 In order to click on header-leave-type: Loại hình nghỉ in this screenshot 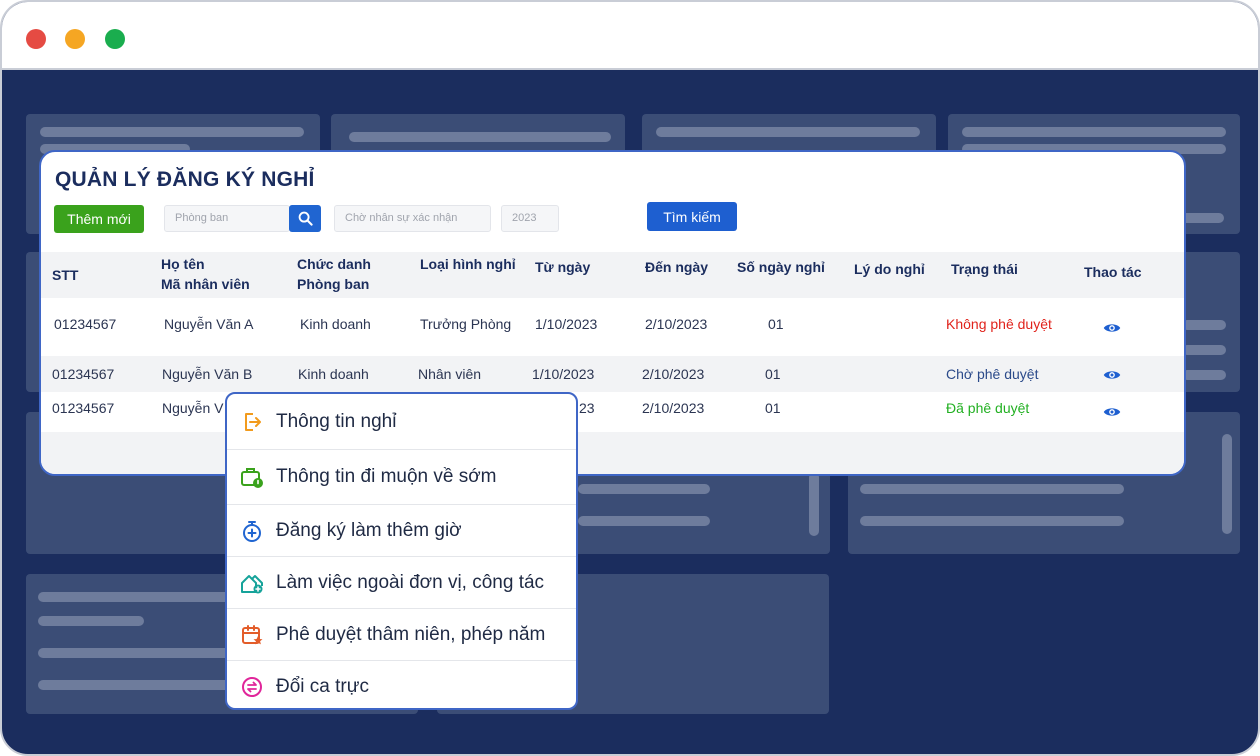, I will do `click(468, 264)`.